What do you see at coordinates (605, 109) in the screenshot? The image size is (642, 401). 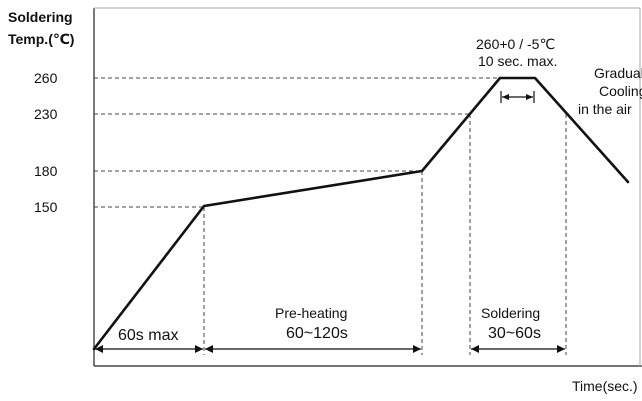 I see `cooling-label-line3: in the air` at bounding box center [605, 109].